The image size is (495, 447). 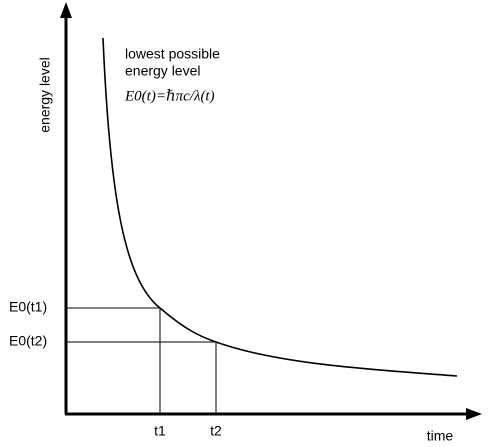 What do you see at coordinates (474, 414) in the screenshot?
I see `x-axis-arrow` at bounding box center [474, 414].